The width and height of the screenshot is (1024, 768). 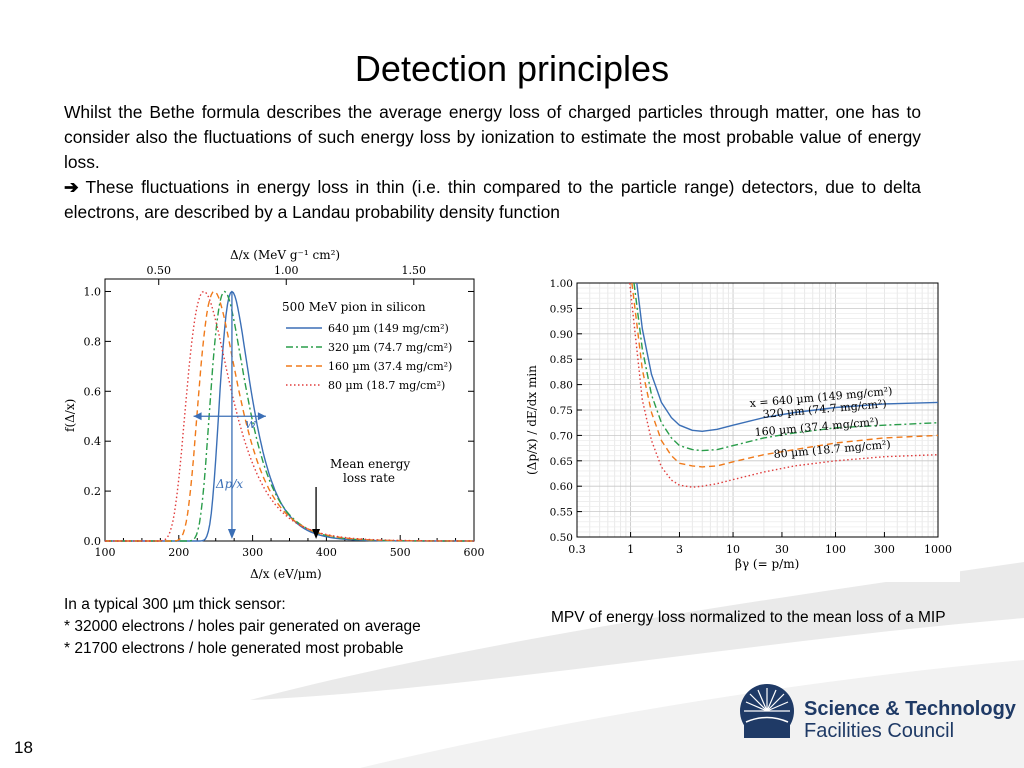 I want to click on annotations: w Δp/x Mean energy loss rate, so click(x=301, y=415).